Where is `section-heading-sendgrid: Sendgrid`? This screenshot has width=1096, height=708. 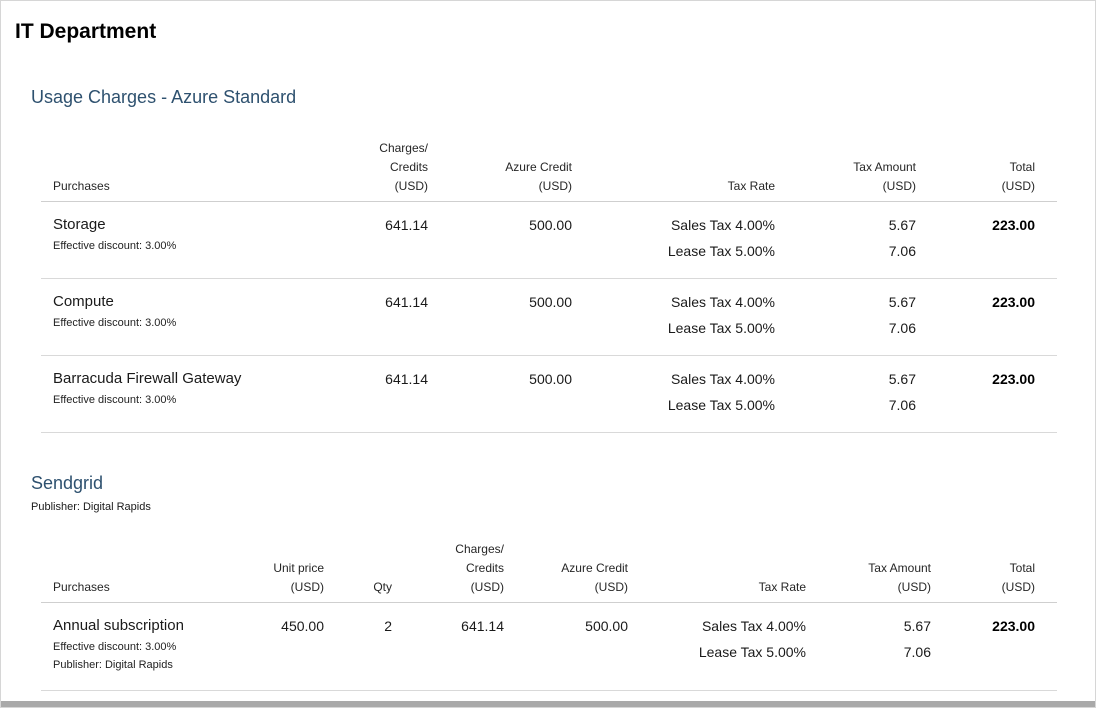 section-heading-sendgrid: Sendgrid is located at coordinates (67, 483).